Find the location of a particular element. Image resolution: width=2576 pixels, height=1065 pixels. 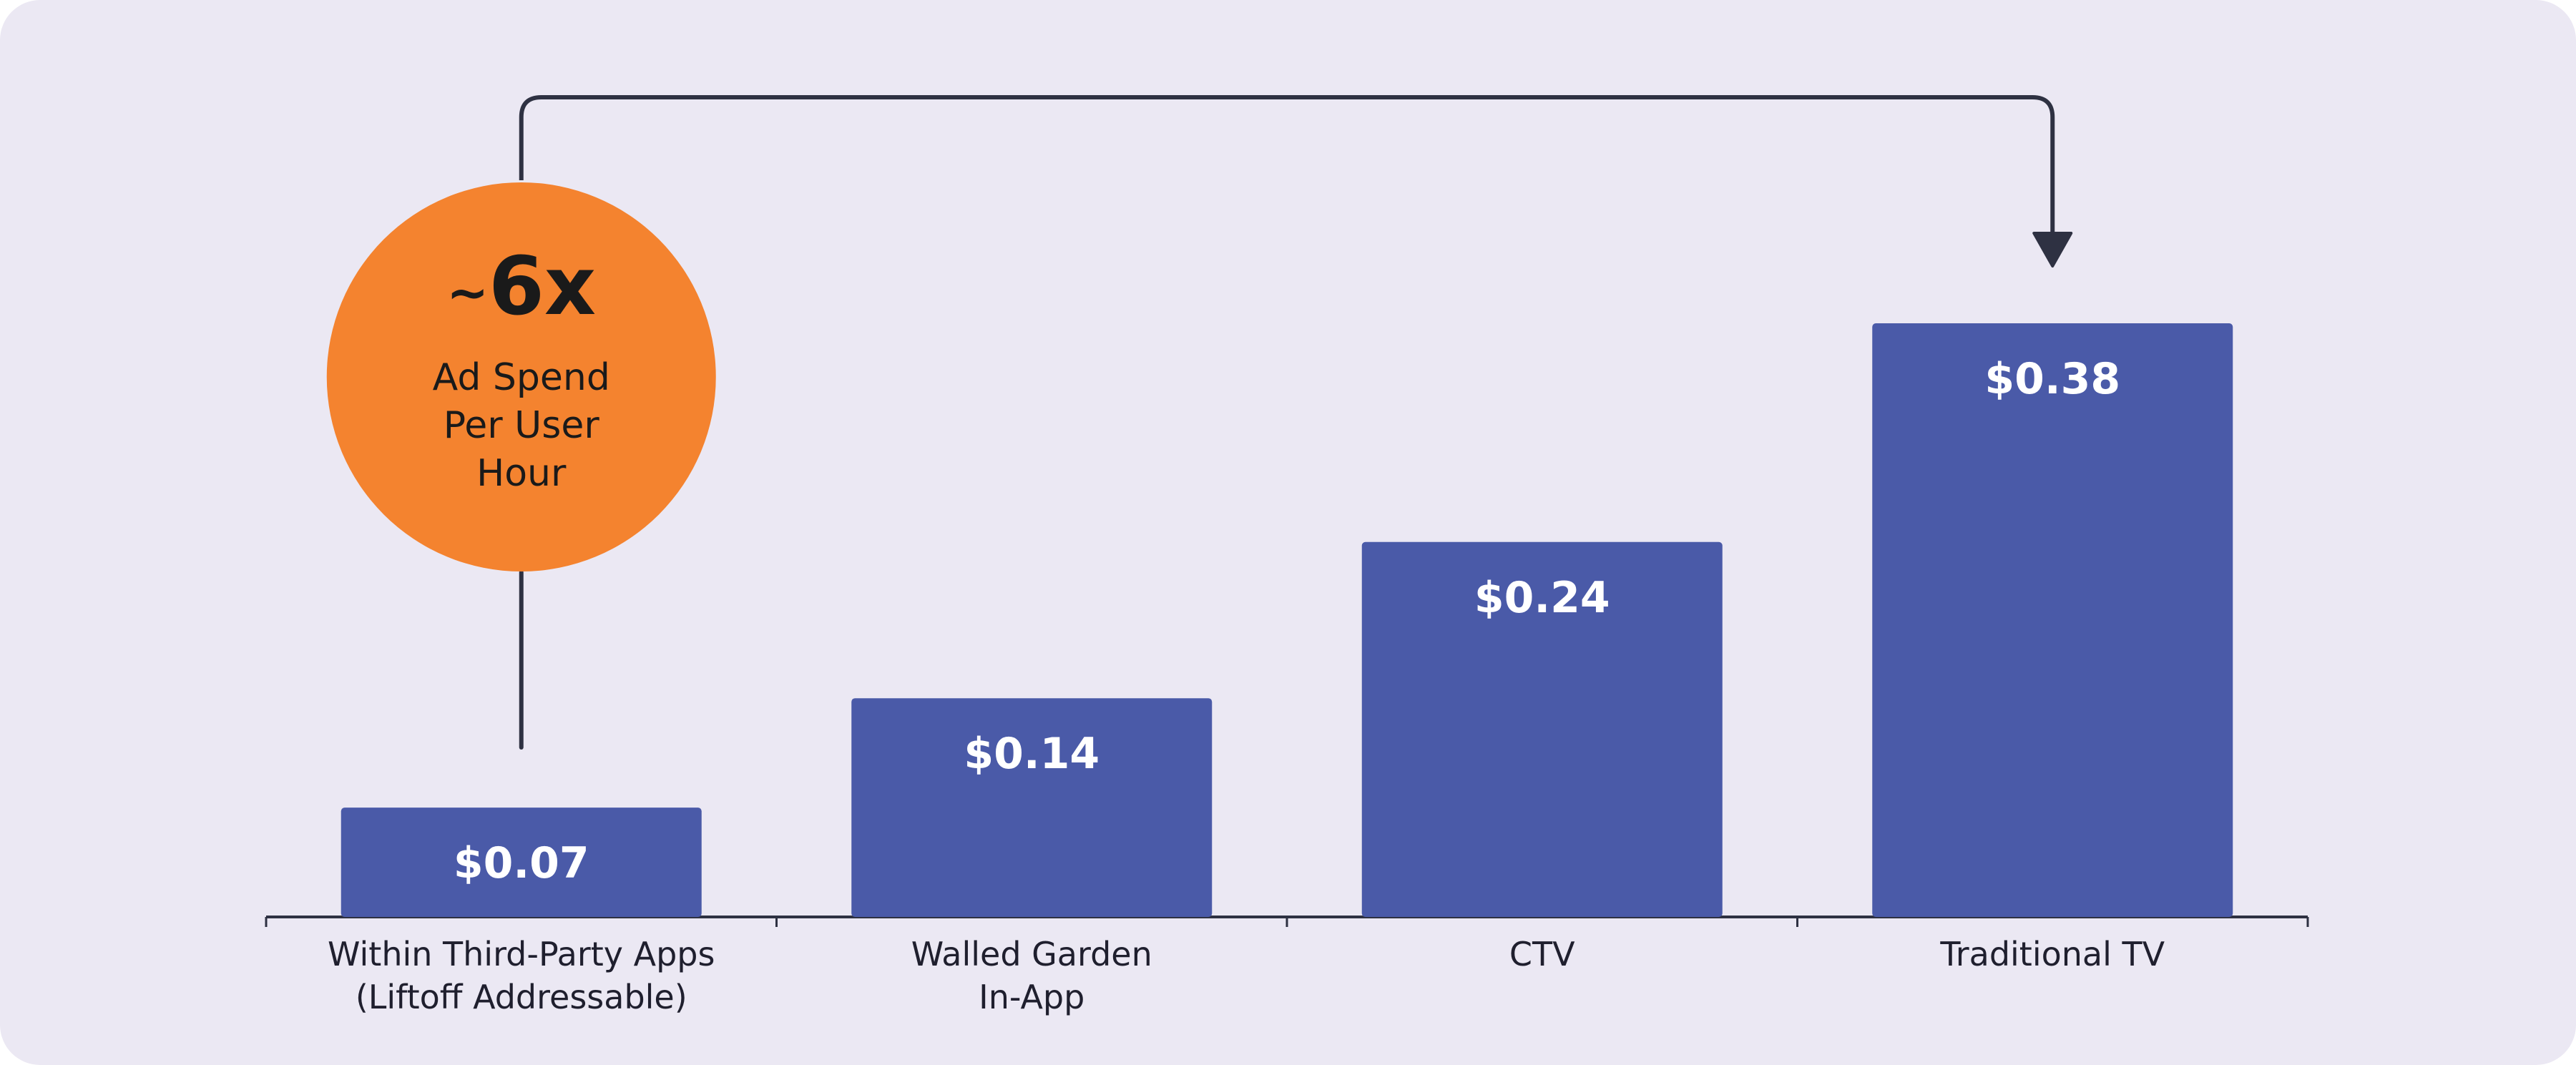

annotation-caption: Per User is located at coordinates (522, 426).